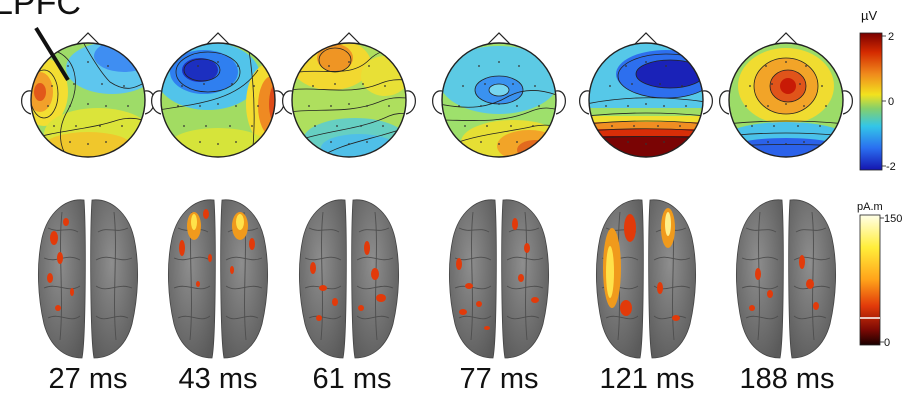  What do you see at coordinates (879, 275) in the screenshot?
I see `current-density-colorbar: pA.m 150 0` at bounding box center [879, 275].